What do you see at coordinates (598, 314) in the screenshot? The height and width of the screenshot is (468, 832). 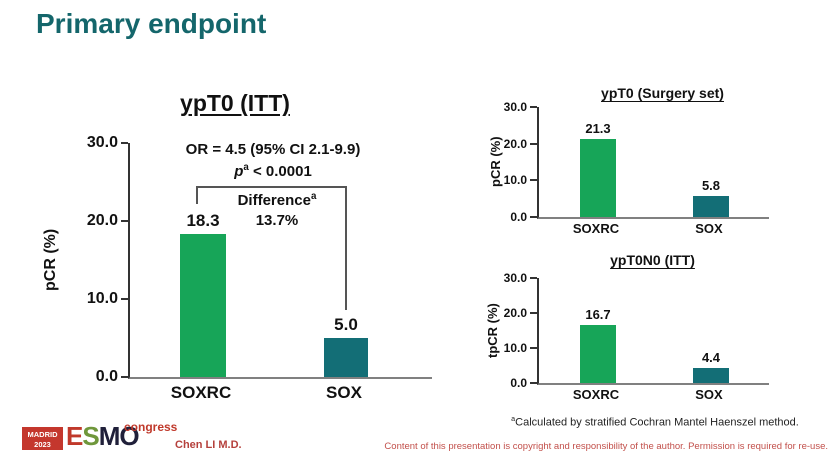 I see `bar-value-label: 16.7` at bounding box center [598, 314].